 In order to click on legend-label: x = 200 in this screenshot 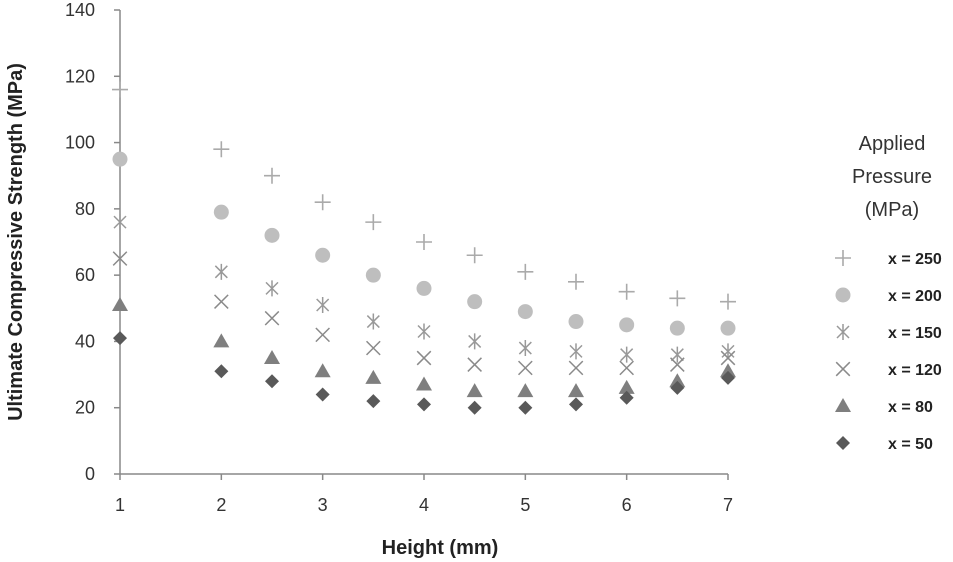, I will do `click(915, 296)`.